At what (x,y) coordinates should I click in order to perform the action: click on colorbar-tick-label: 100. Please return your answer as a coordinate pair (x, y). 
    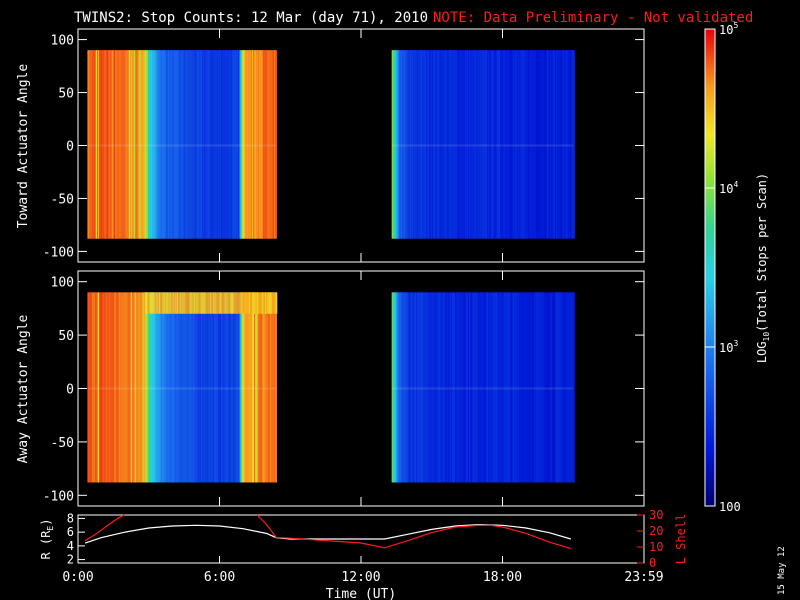
    Looking at the image, I should click on (730, 507).